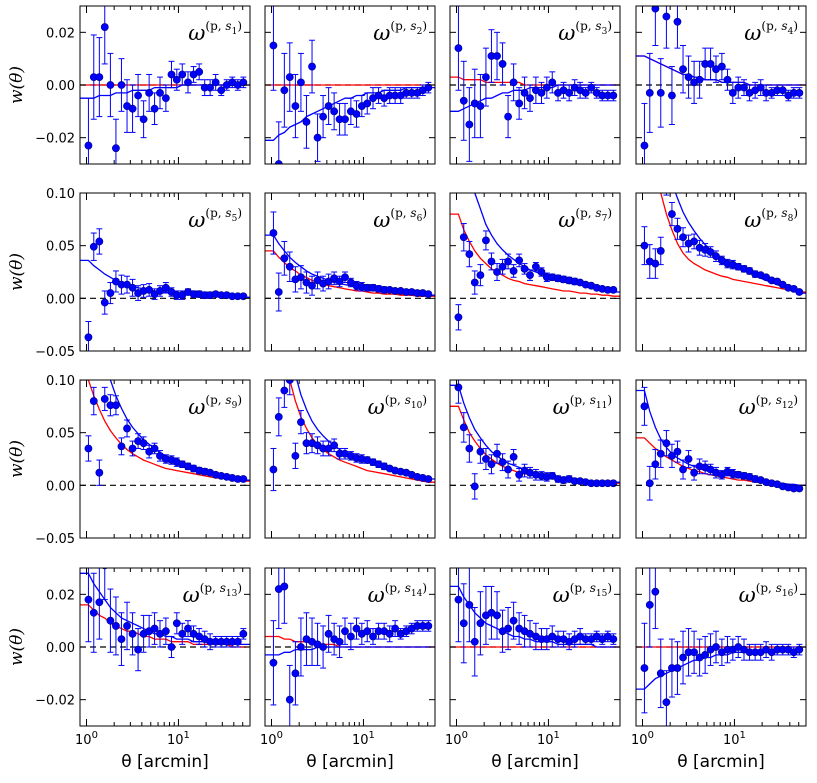 This screenshot has height=783, width=817. I want to click on annotation-subscript: 3, so click(605, 32).